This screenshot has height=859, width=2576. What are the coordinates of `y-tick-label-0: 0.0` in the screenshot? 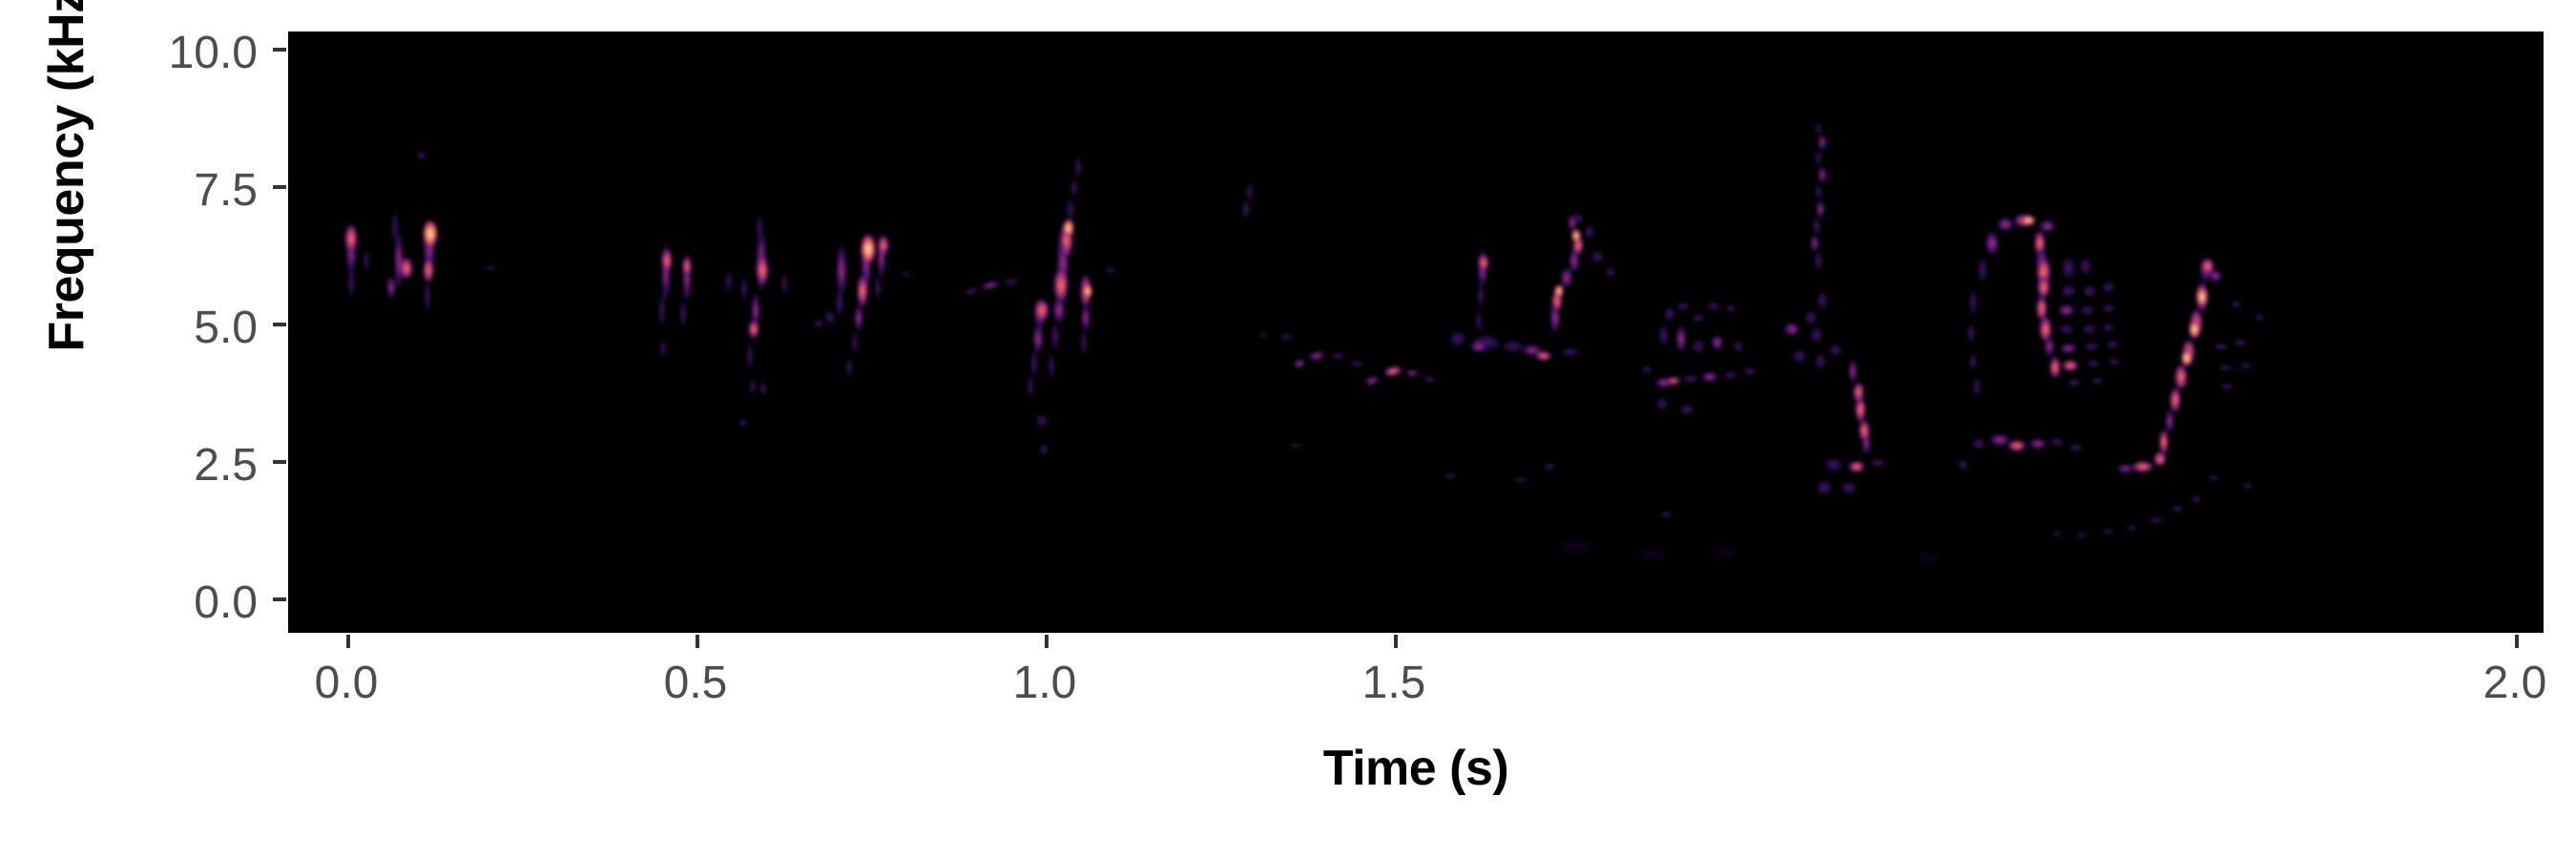 It's located at (226, 602).